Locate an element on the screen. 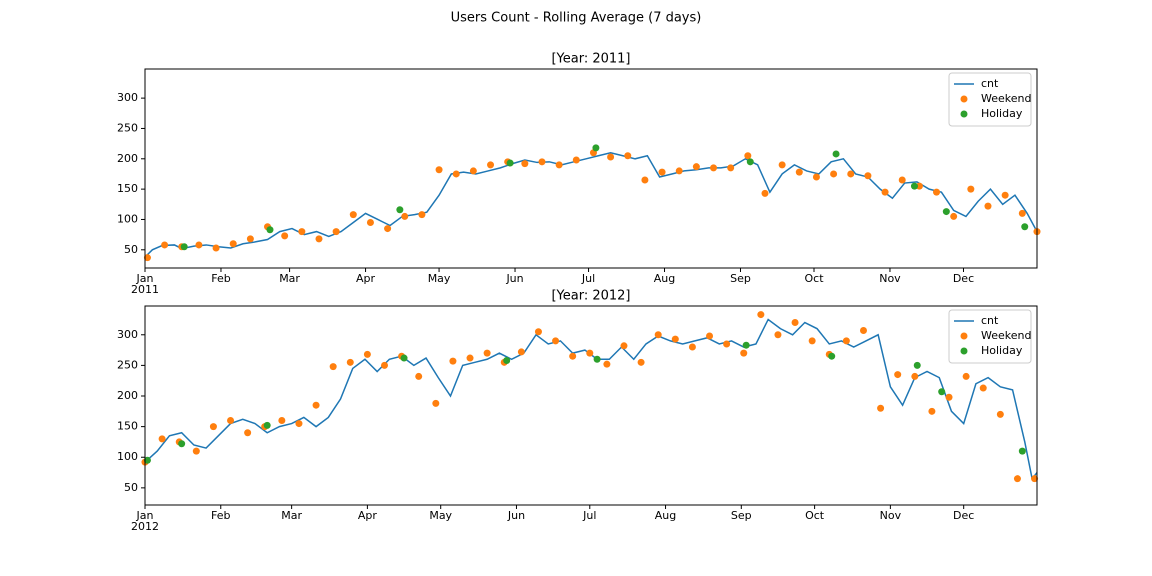  x-tick-label: Oct is located at coordinates (815, 515).